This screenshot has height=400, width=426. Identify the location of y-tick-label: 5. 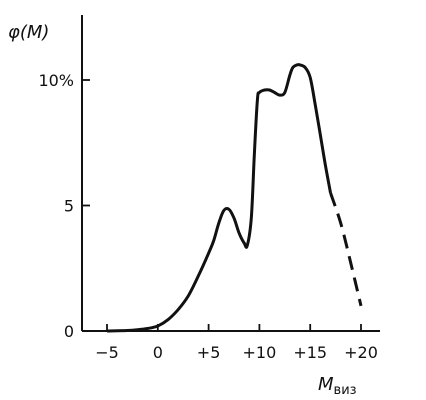
(69, 206).